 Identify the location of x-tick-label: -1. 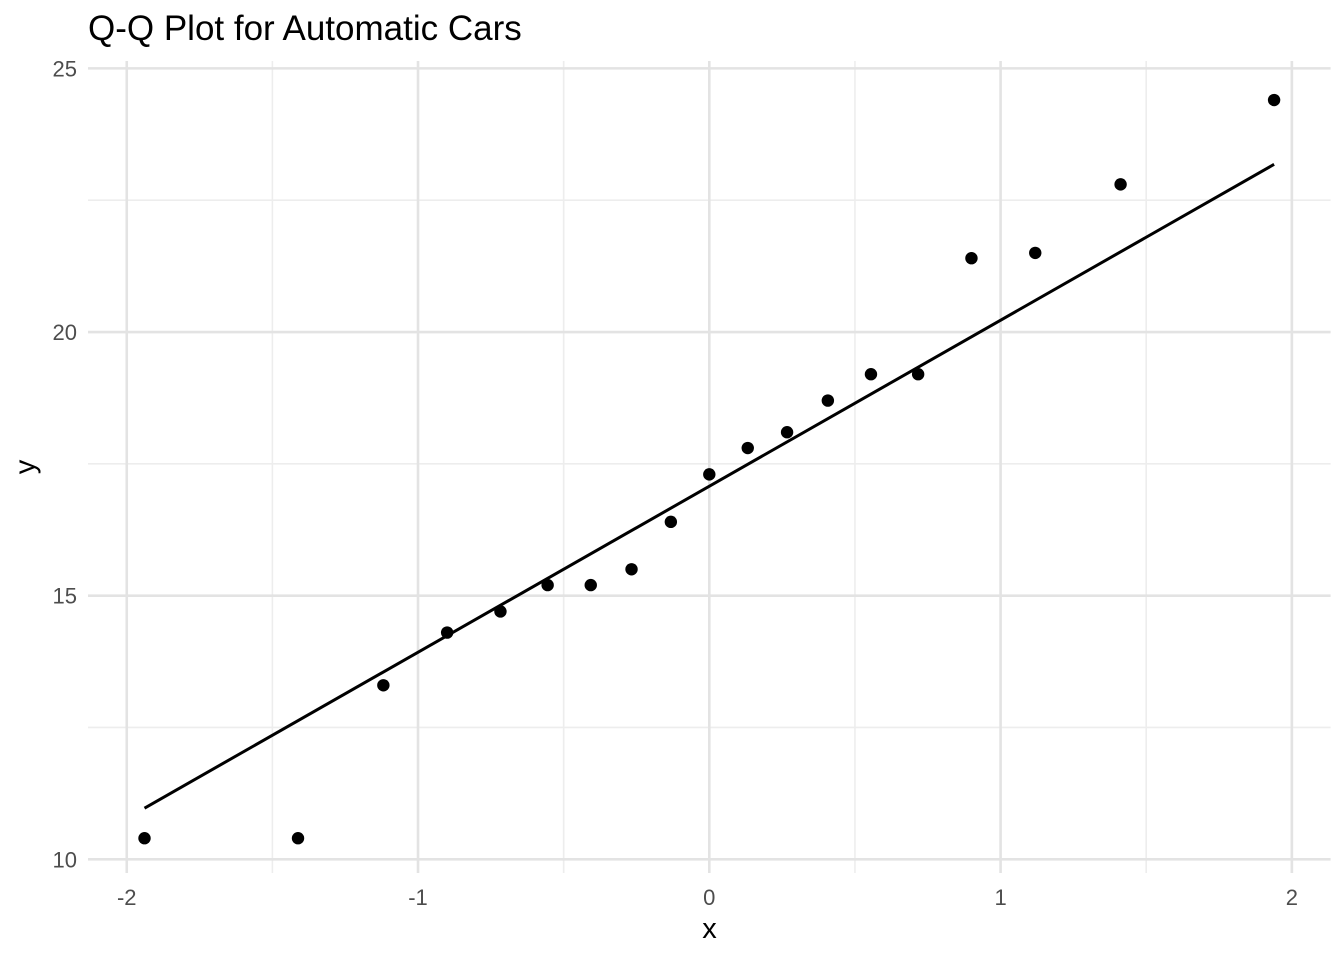
(418, 897).